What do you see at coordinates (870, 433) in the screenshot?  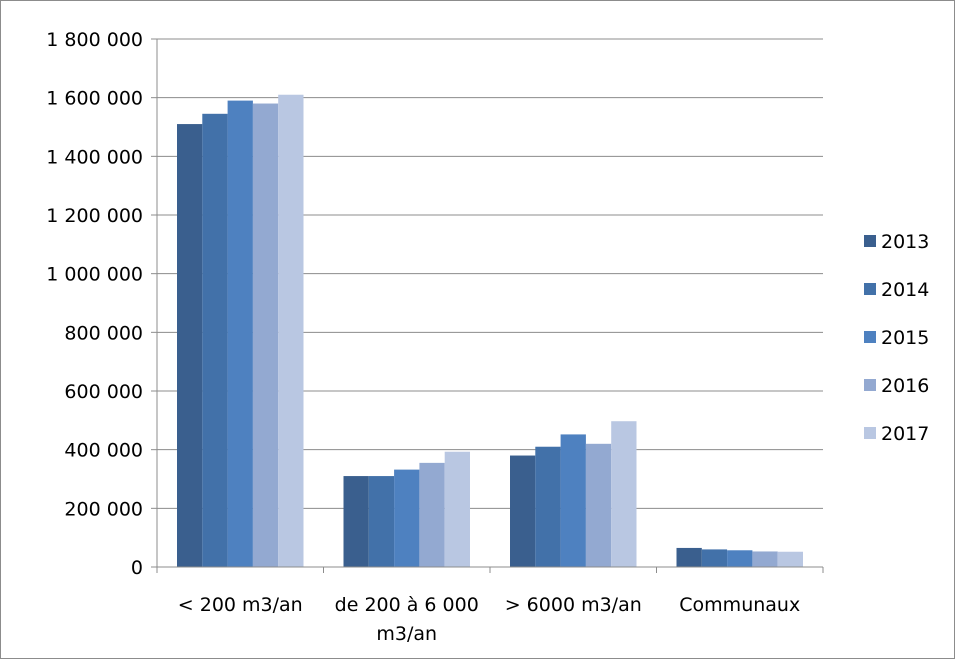 I see `legend-swatch-2017` at bounding box center [870, 433].